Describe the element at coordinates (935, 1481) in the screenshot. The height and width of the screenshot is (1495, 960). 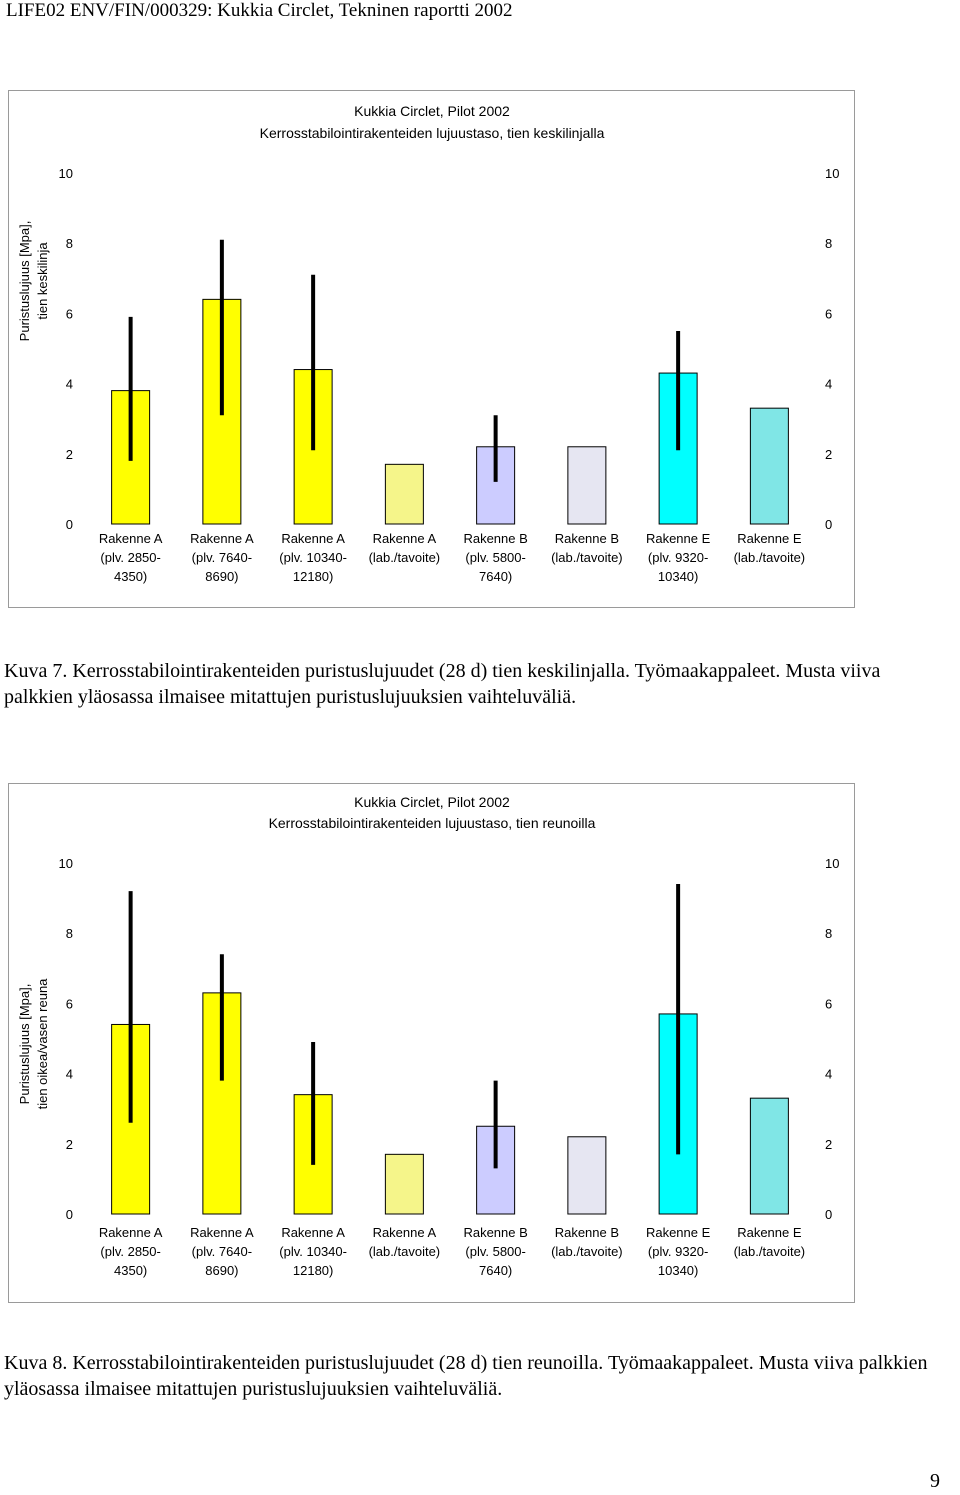
I see `page-number: 9` at that location.